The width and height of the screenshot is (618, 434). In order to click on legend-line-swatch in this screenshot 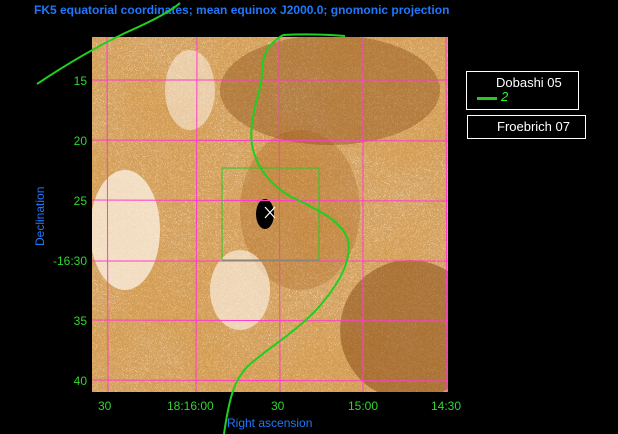, I will do `click(487, 98)`.